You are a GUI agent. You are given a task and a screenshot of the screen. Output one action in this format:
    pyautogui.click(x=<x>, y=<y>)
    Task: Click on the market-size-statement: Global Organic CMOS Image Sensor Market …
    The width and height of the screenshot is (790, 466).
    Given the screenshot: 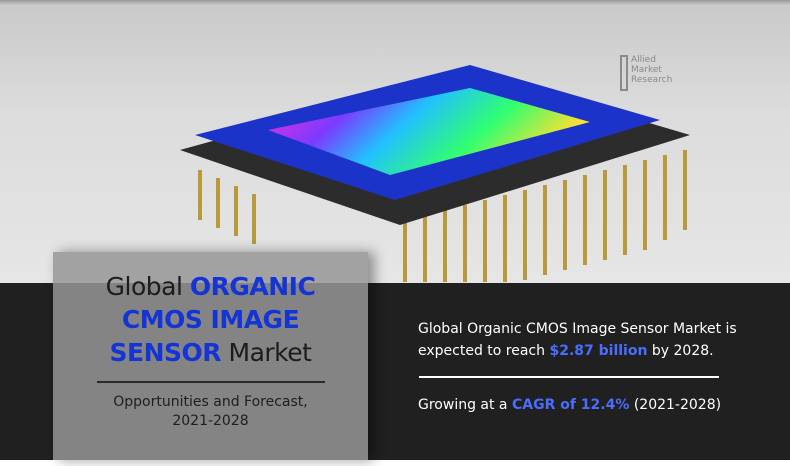 What is the action you would take?
    pyautogui.click(x=577, y=340)
    